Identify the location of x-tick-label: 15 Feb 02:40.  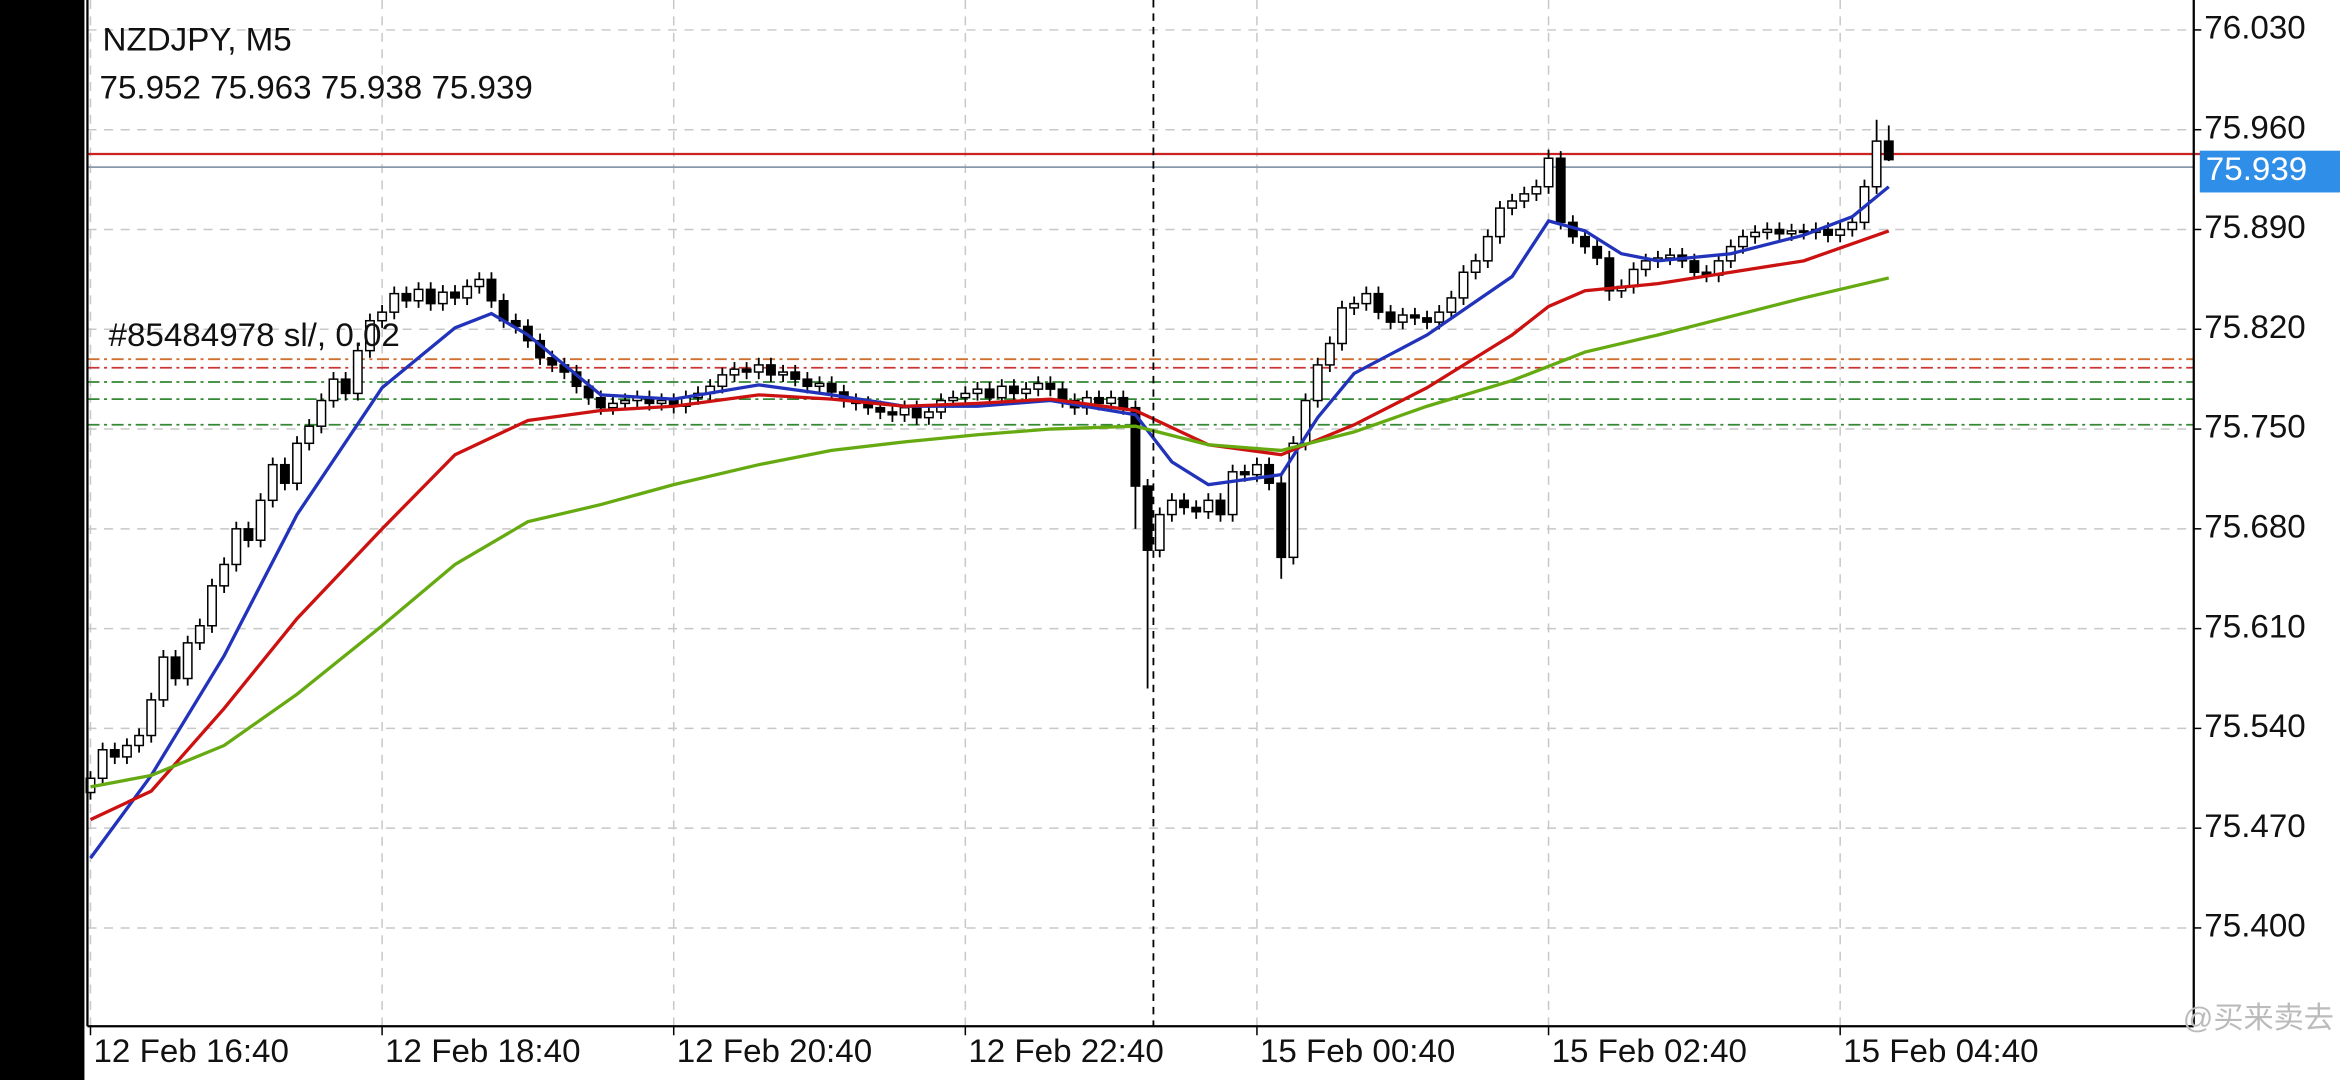
(1649, 1050).